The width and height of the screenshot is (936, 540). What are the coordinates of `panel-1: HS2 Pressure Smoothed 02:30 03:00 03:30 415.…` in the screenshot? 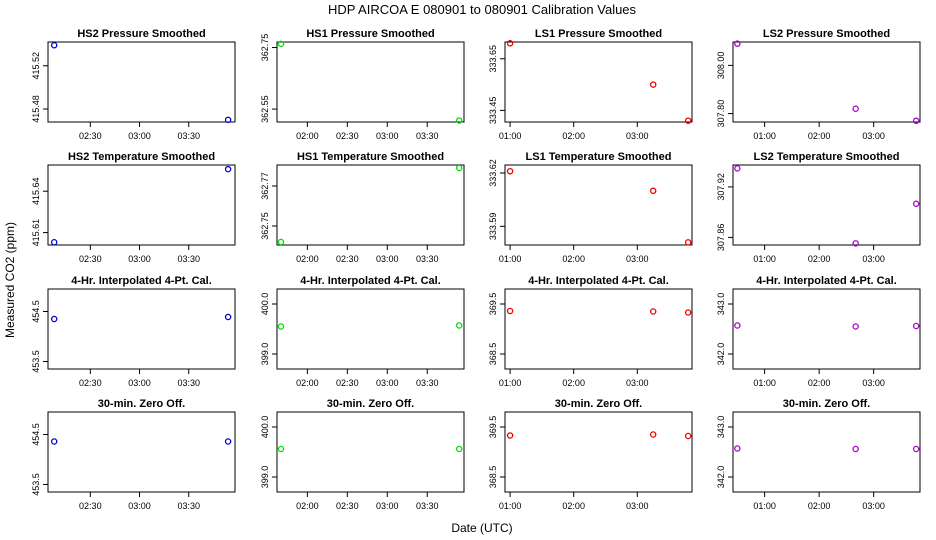 It's located at (133, 84).